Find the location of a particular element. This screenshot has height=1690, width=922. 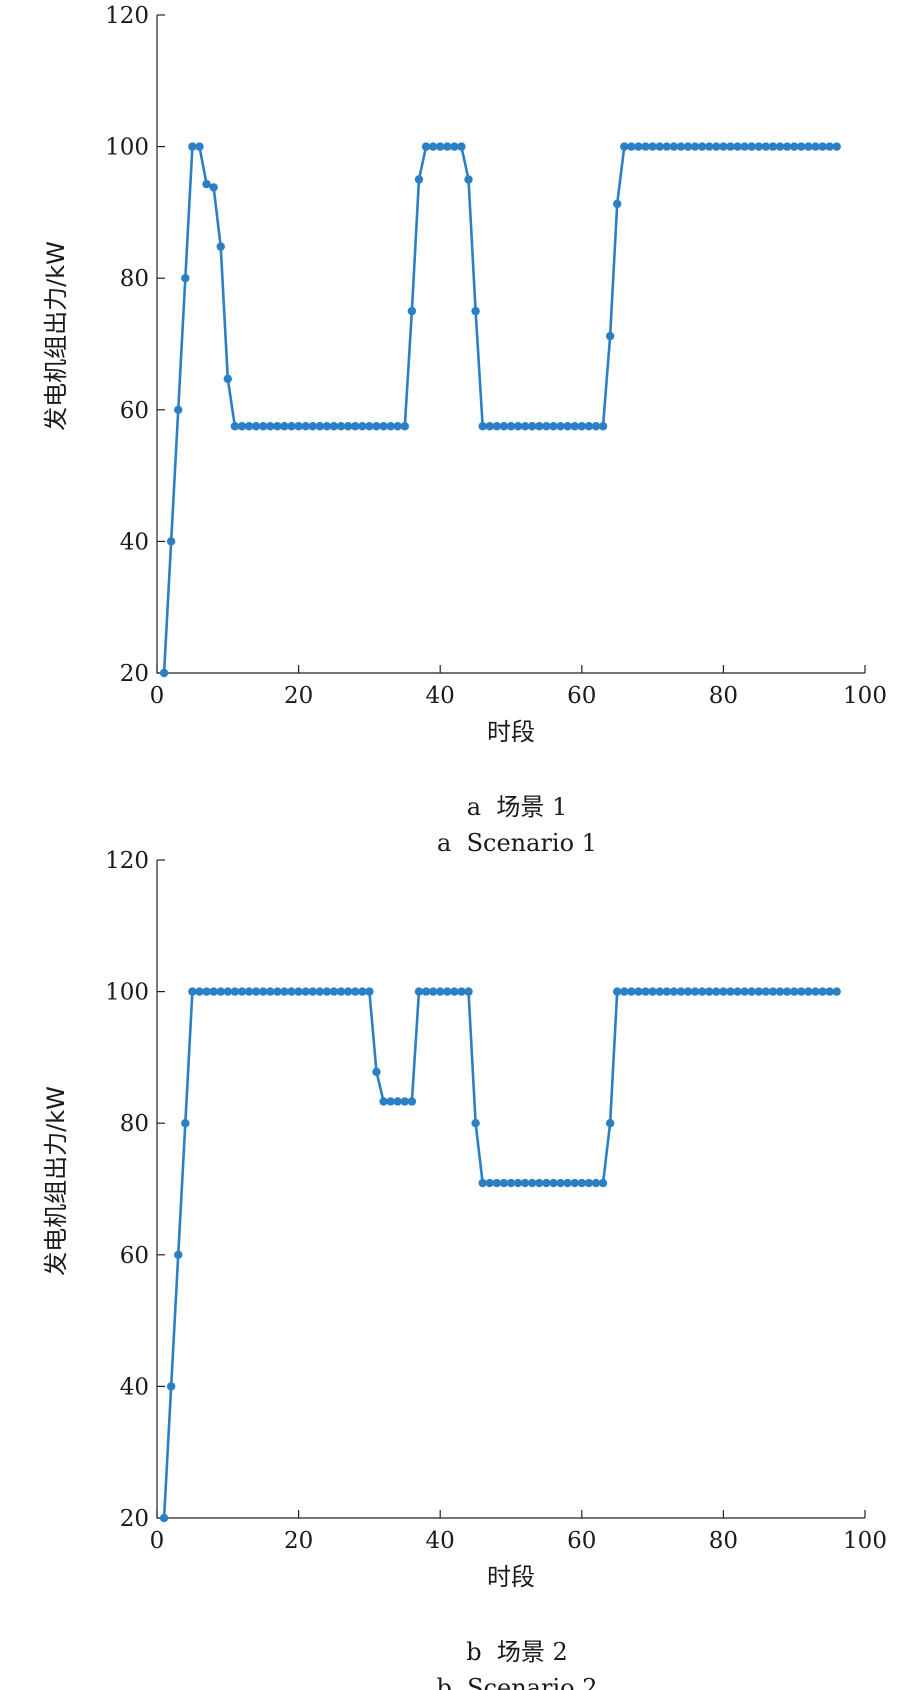

chart-b-caption-cn: b 场景 2 is located at coordinates (517, 1652).